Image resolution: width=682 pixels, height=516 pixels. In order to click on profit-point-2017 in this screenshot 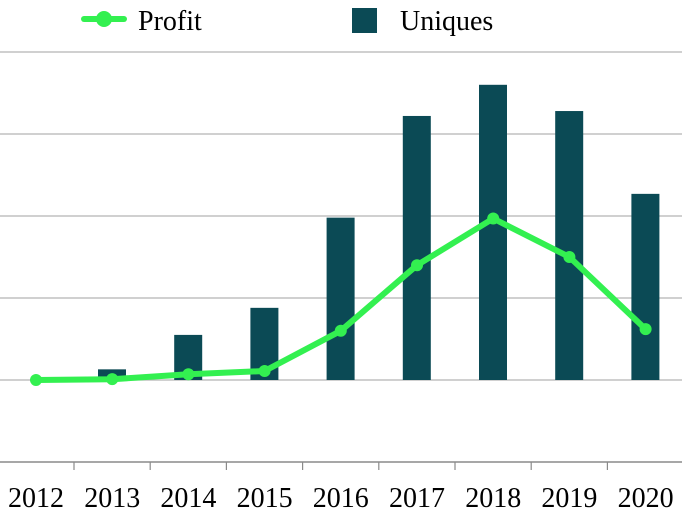, I will do `click(417, 265)`.